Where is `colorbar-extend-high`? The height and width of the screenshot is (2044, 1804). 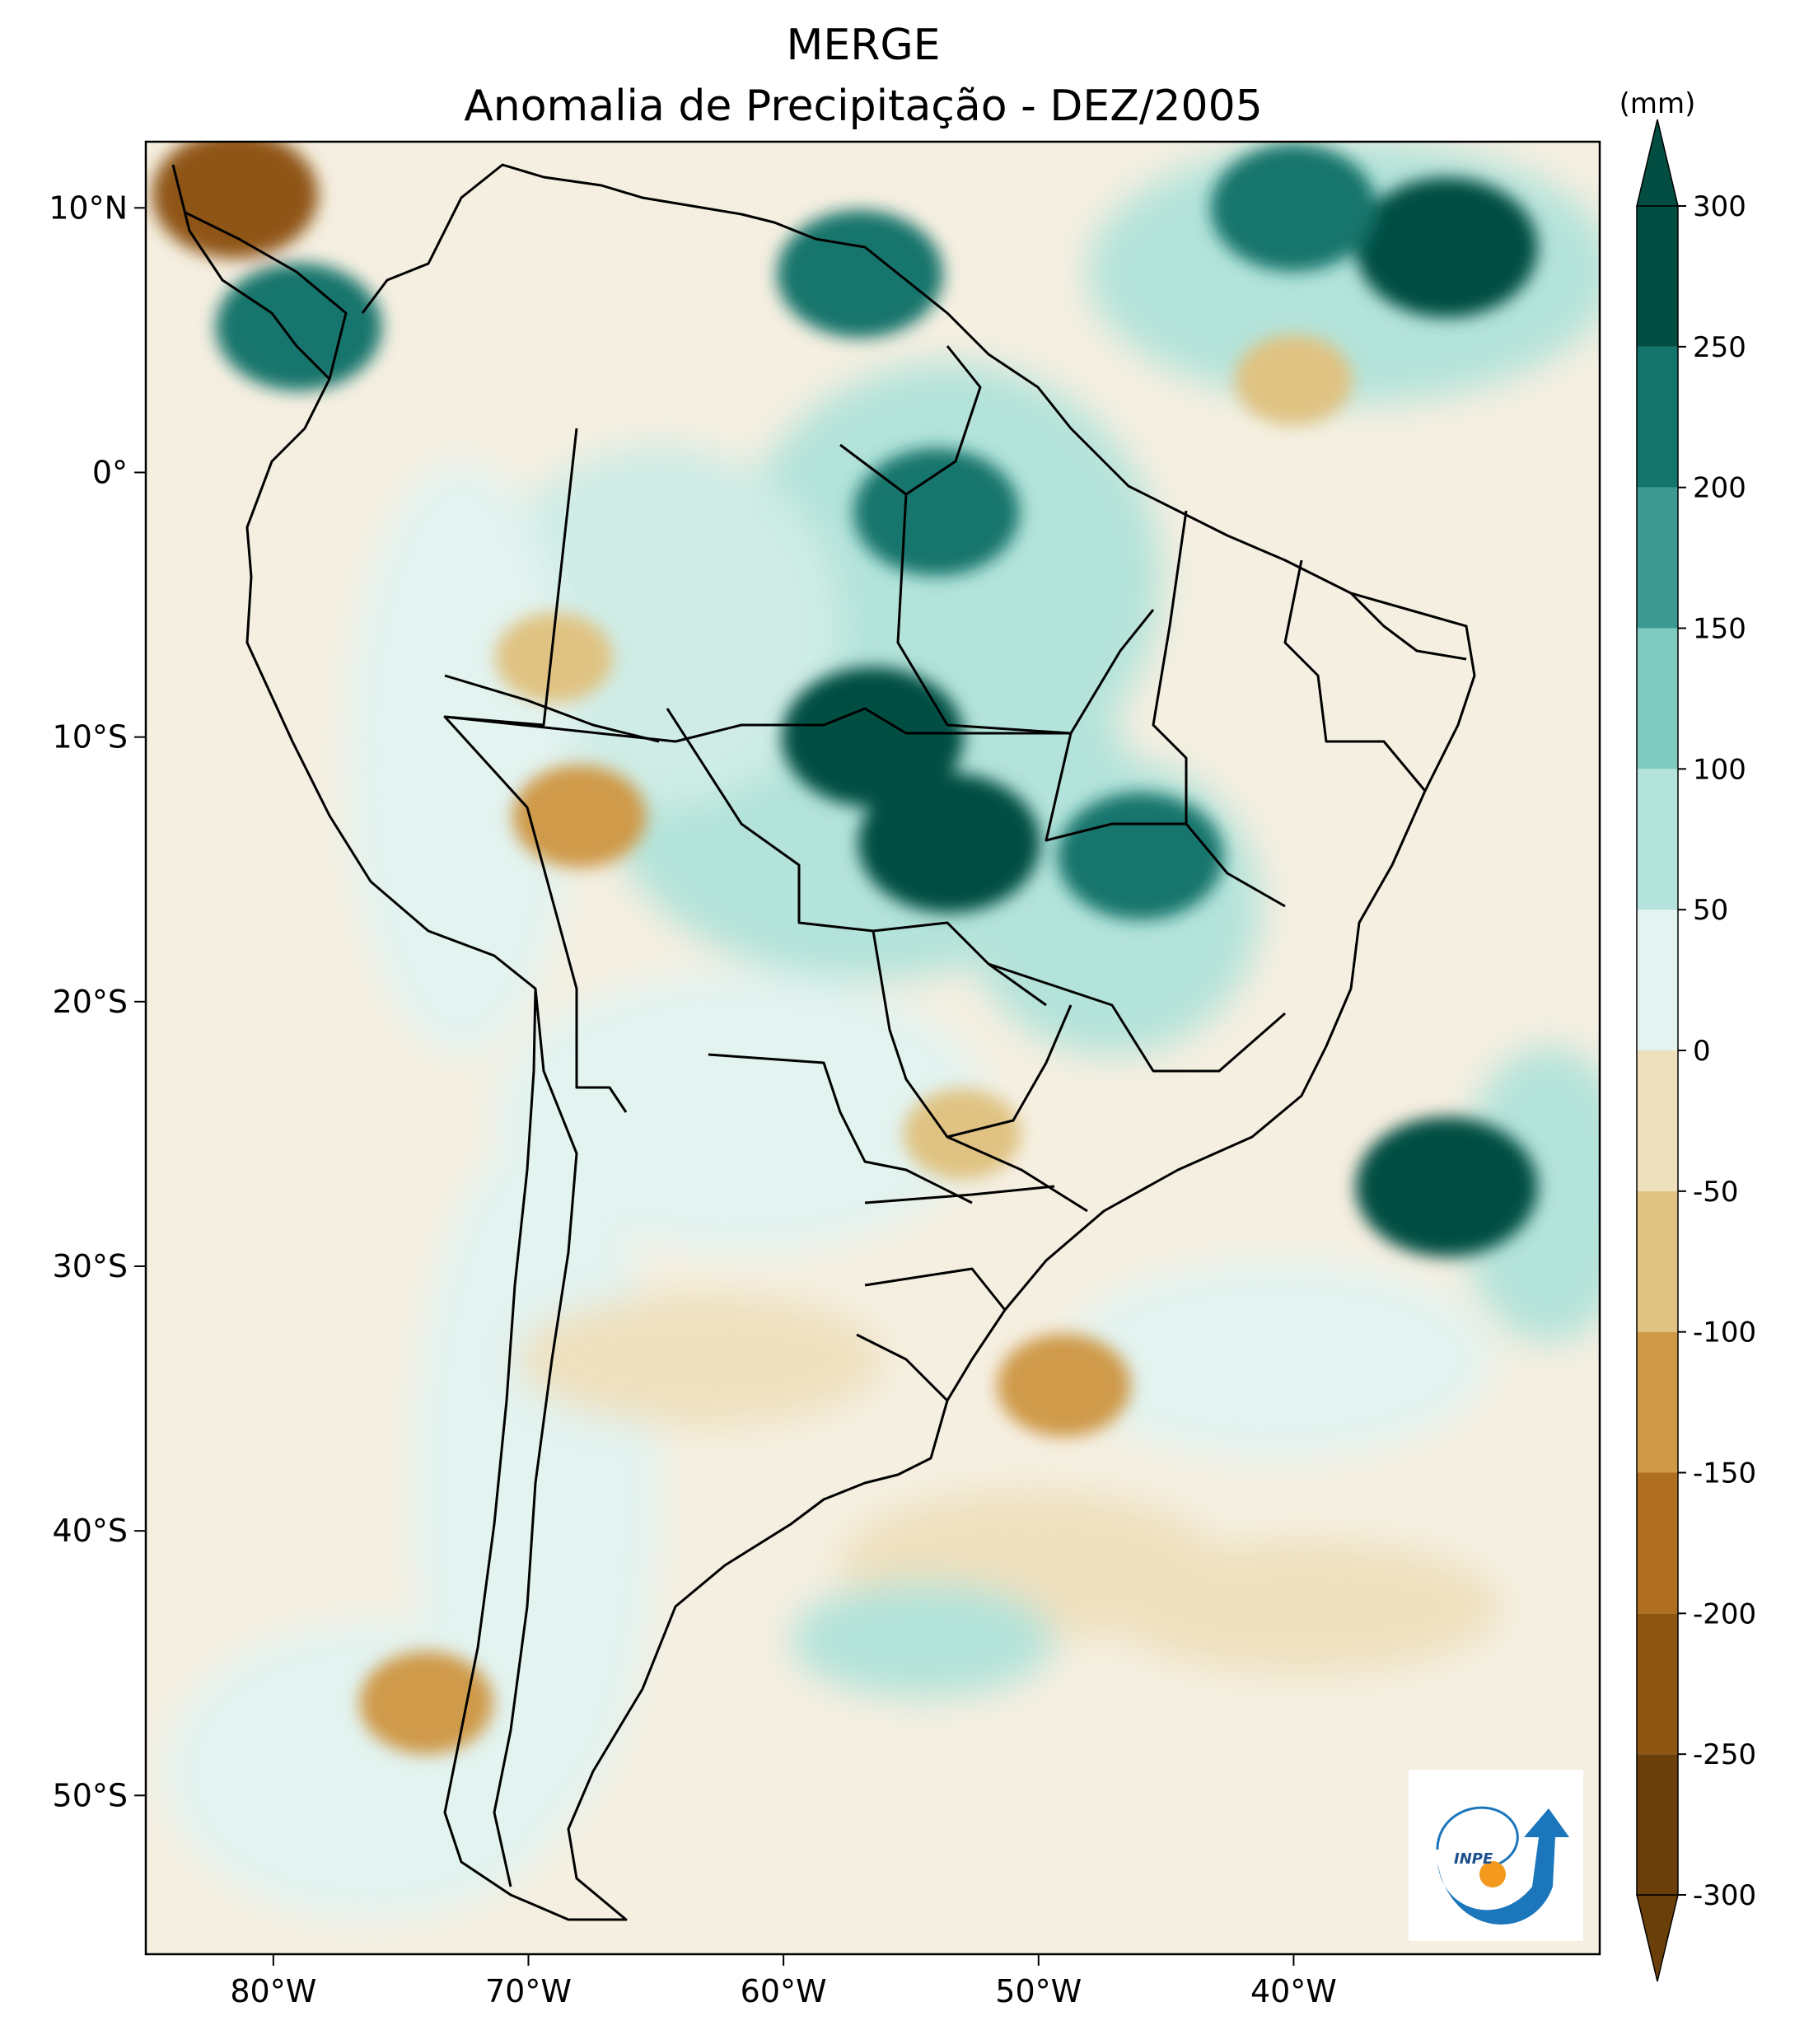 colorbar-extend-high is located at coordinates (1657, 163).